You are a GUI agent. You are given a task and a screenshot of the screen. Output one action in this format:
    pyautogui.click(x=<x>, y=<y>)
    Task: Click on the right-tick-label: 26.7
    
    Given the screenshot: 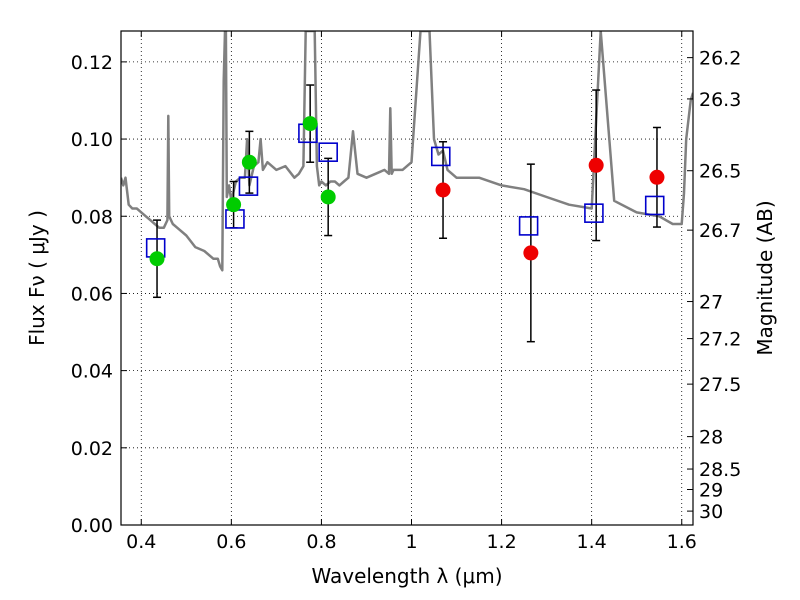 What is the action you would take?
    pyautogui.click(x=720, y=231)
    